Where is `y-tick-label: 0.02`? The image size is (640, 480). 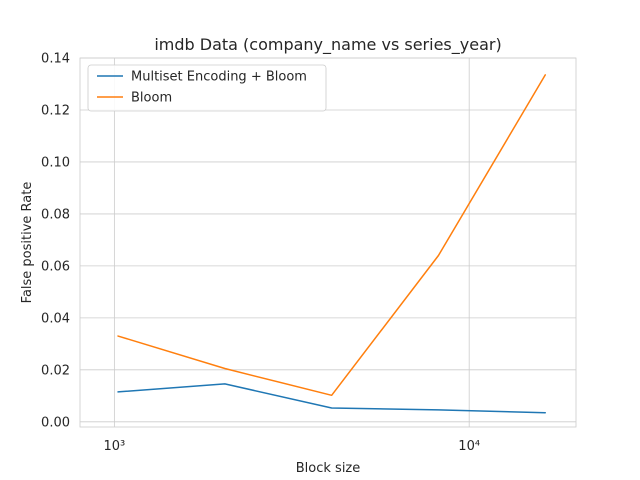 y-tick-label: 0.02 is located at coordinates (55, 370).